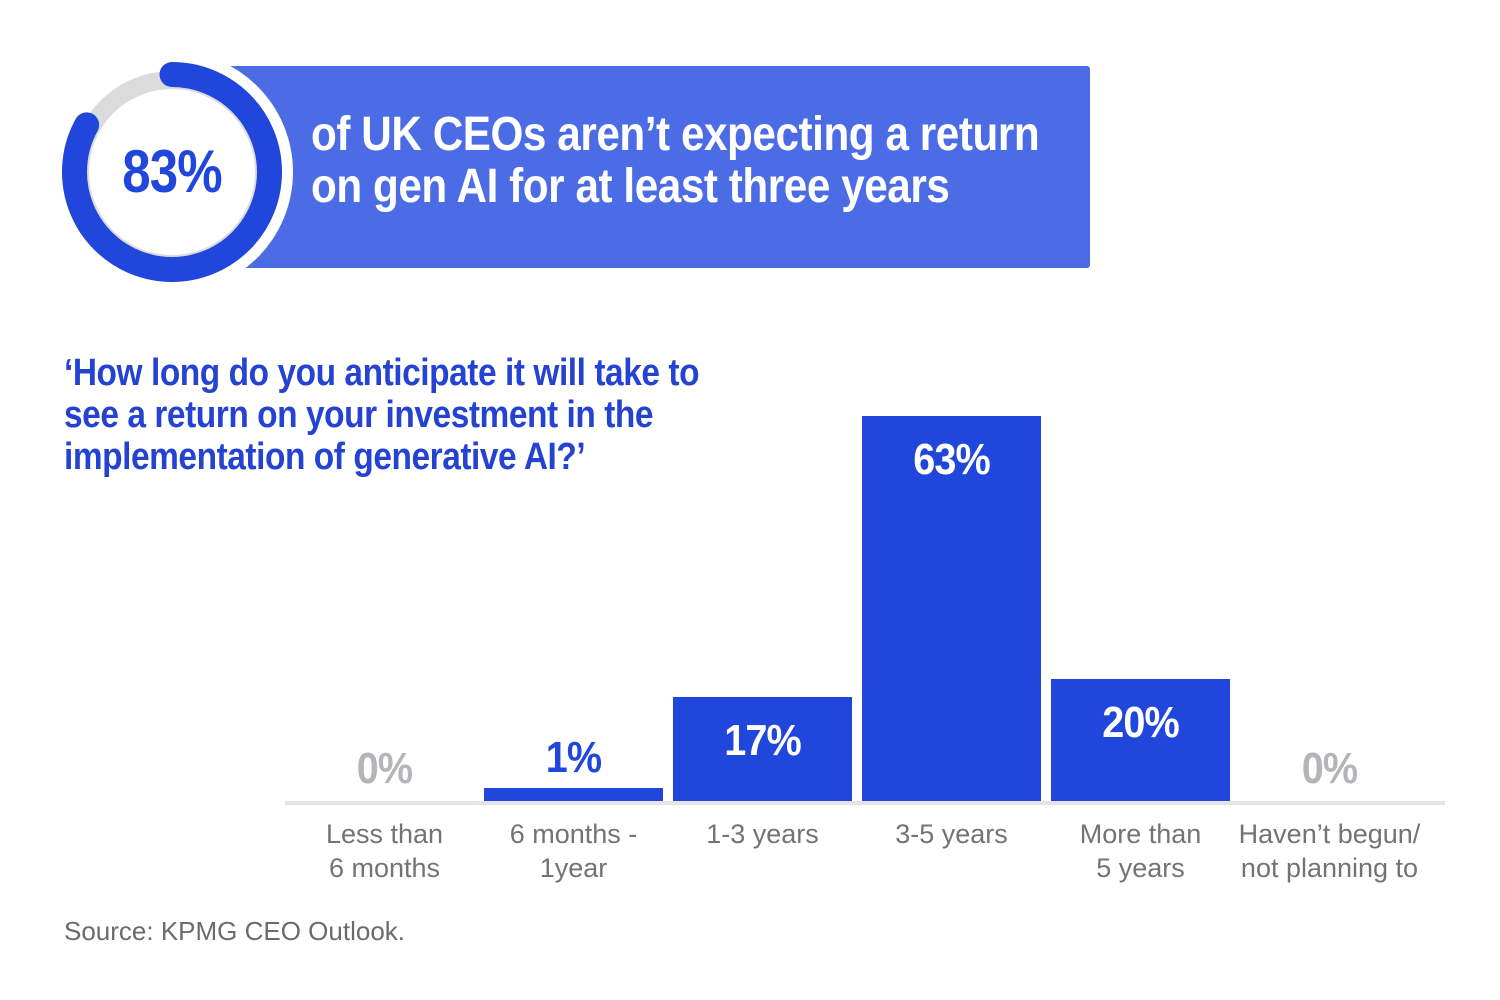 The width and height of the screenshot is (1500, 1000). I want to click on stat-banner-line-2: on gen AI for at least three years, so click(630, 186).